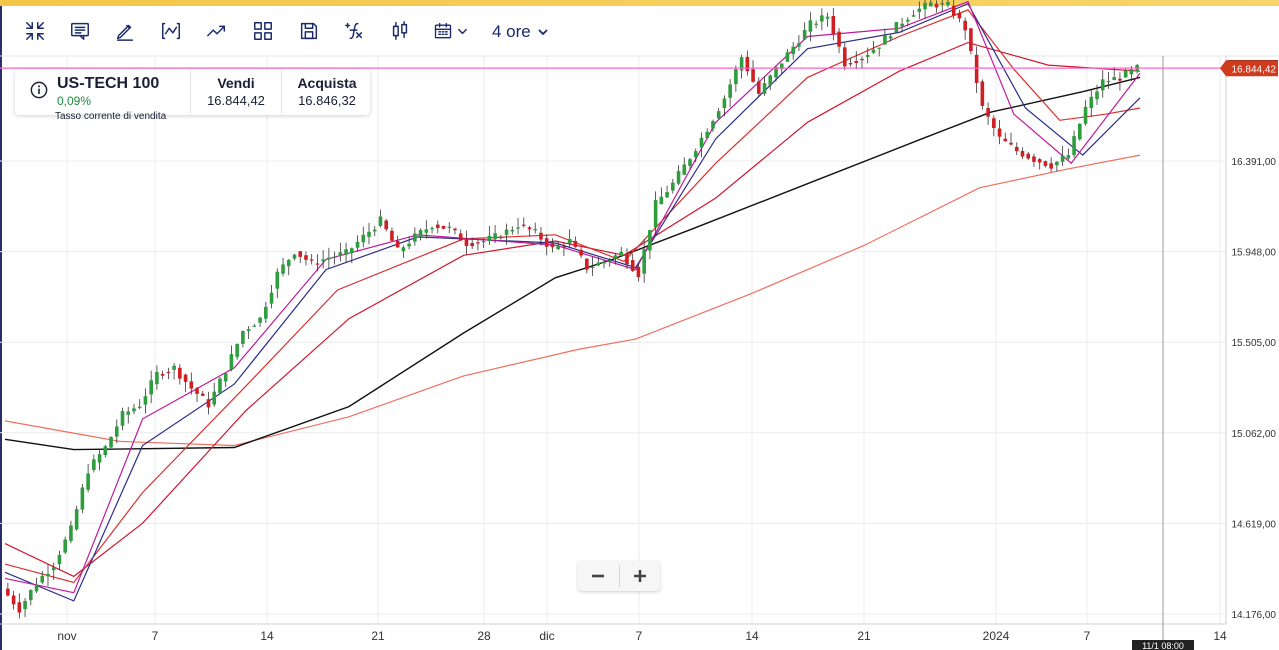 This screenshot has width=1279, height=650. What do you see at coordinates (263, 31) in the screenshot?
I see `grid-icon` at bounding box center [263, 31].